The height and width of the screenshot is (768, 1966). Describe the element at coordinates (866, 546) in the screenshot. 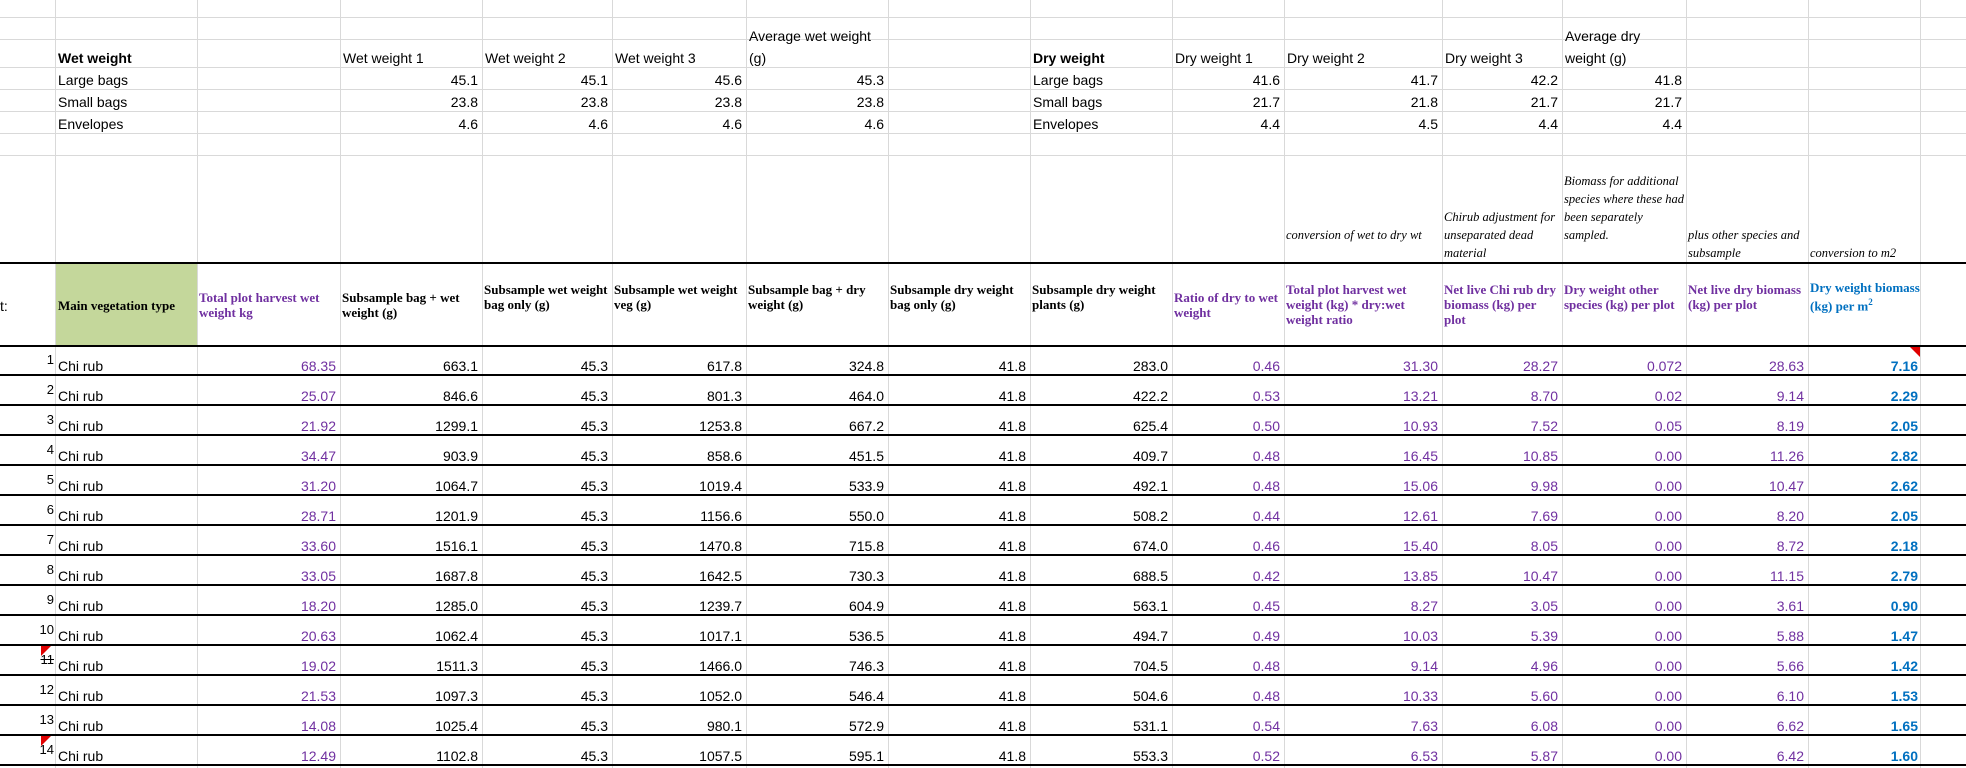

I see `cell-bag-dry: 715.8` at that location.